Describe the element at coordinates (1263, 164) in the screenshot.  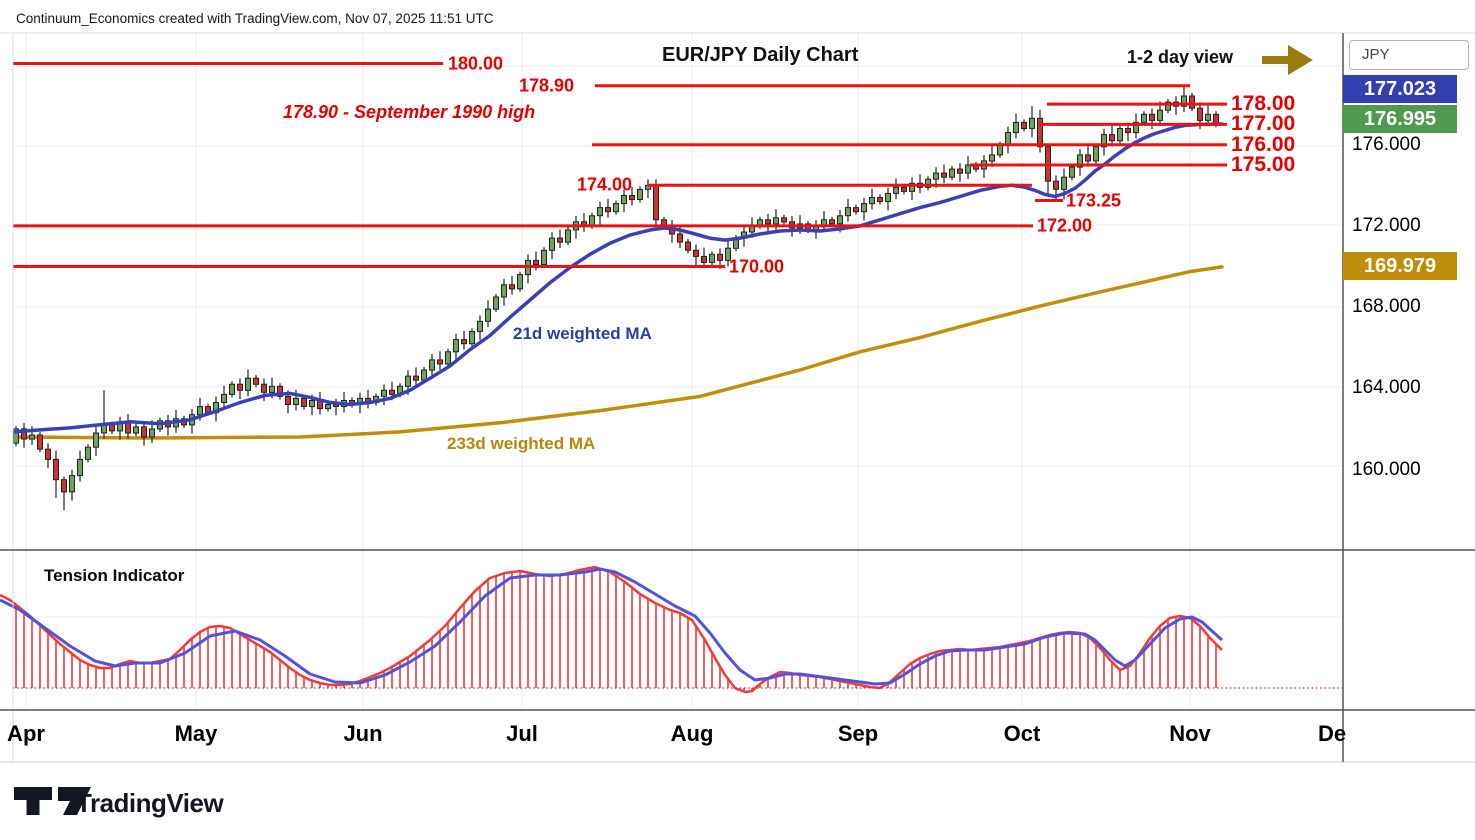
I see `level-label-175.00: 175.00` at that location.